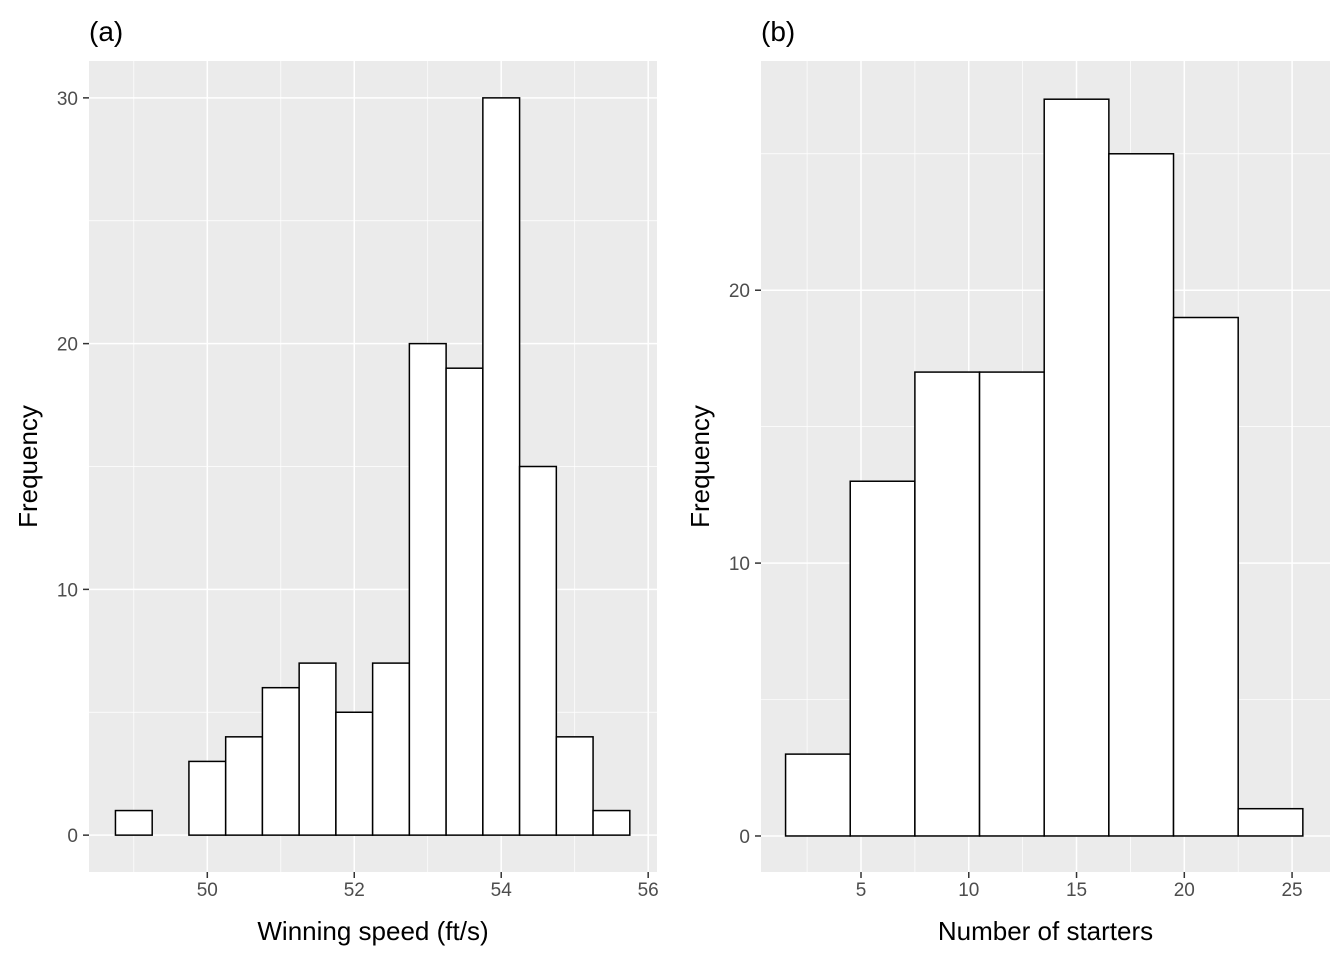 This screenshot has width=1344, height=960. I want to click on panel-title: (b), so click(778, 31).